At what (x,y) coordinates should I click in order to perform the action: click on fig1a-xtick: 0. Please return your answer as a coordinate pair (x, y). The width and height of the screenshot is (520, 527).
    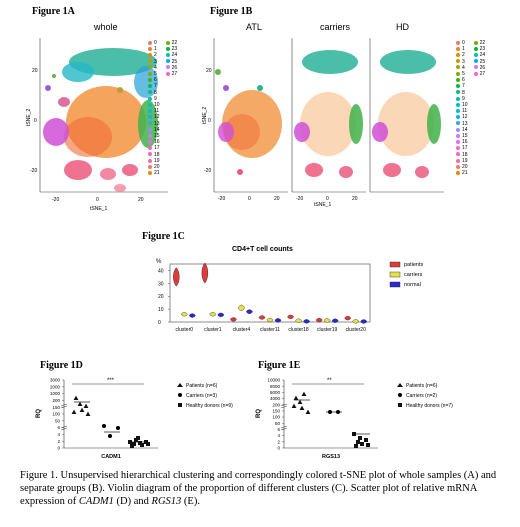
    Looking at the image, I should click on (97, 200).